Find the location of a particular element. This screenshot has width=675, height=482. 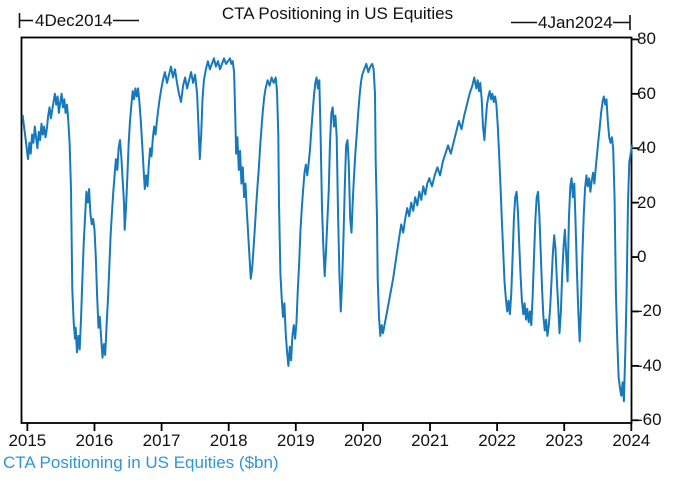

x-tick-label: 2021 is located at coordinates (430, 440).